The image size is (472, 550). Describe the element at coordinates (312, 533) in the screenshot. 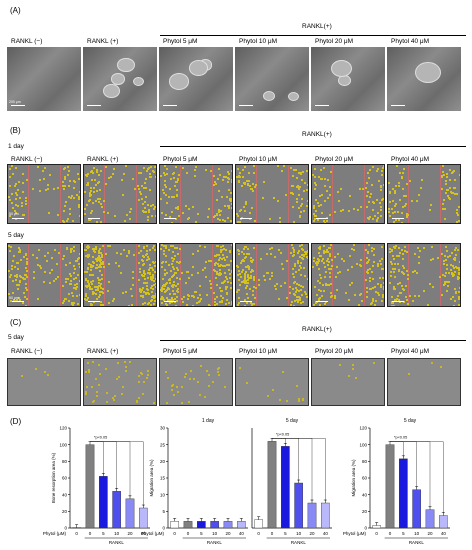

I see `x-tick-label: 20` at that location.